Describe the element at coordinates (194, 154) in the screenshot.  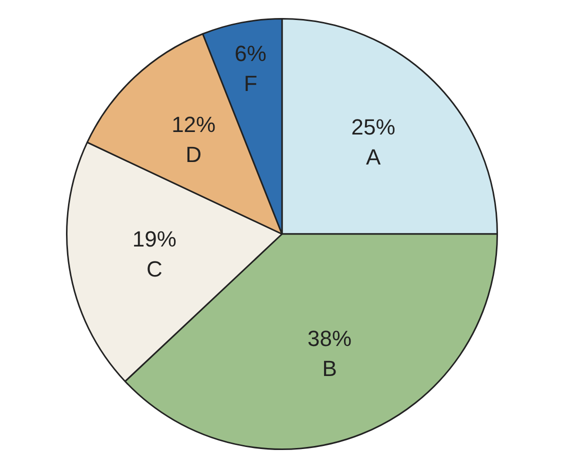
I see `slice-label: D` at that location.